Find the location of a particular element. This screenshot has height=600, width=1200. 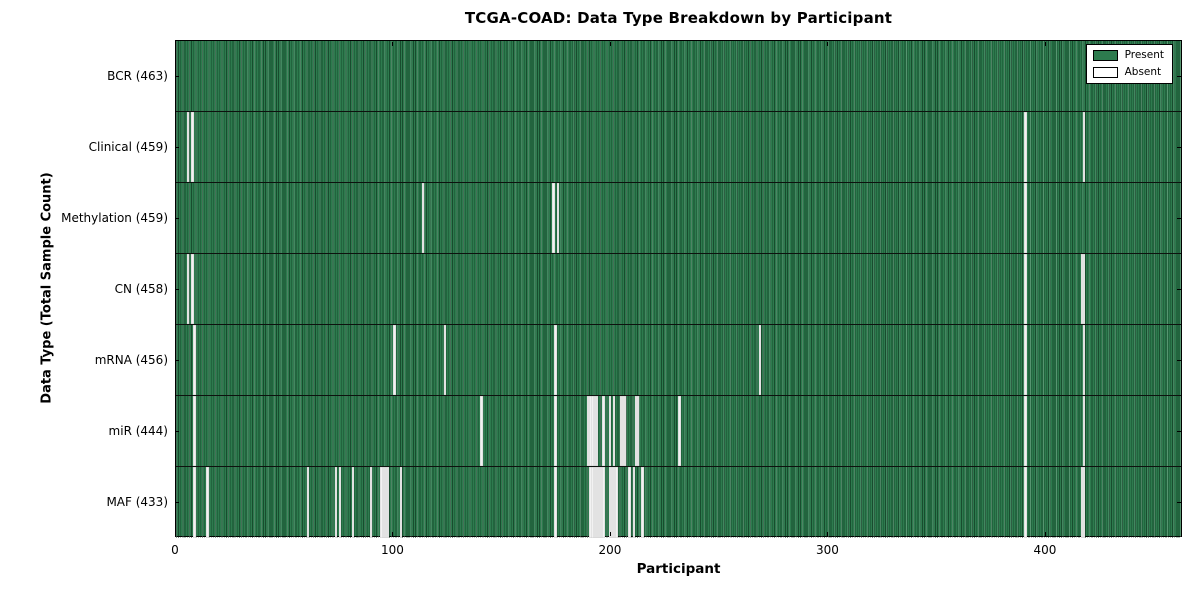

x-tick-label: 200 is located at coordinates (610, 550).